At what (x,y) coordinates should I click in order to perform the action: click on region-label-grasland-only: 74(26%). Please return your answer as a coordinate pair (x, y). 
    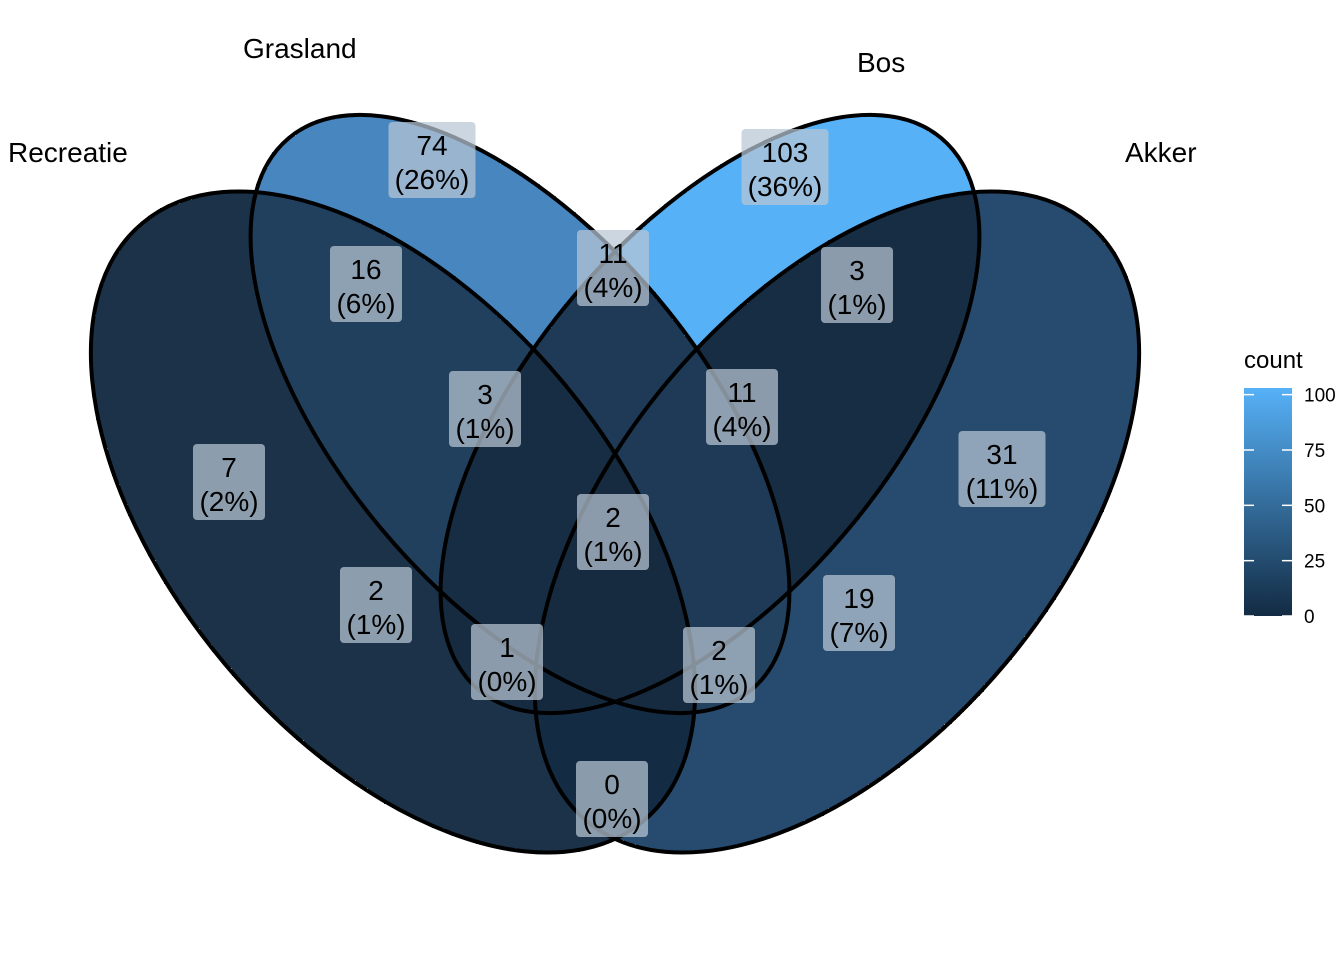
    Looking at the image, I should click on (432, 160).